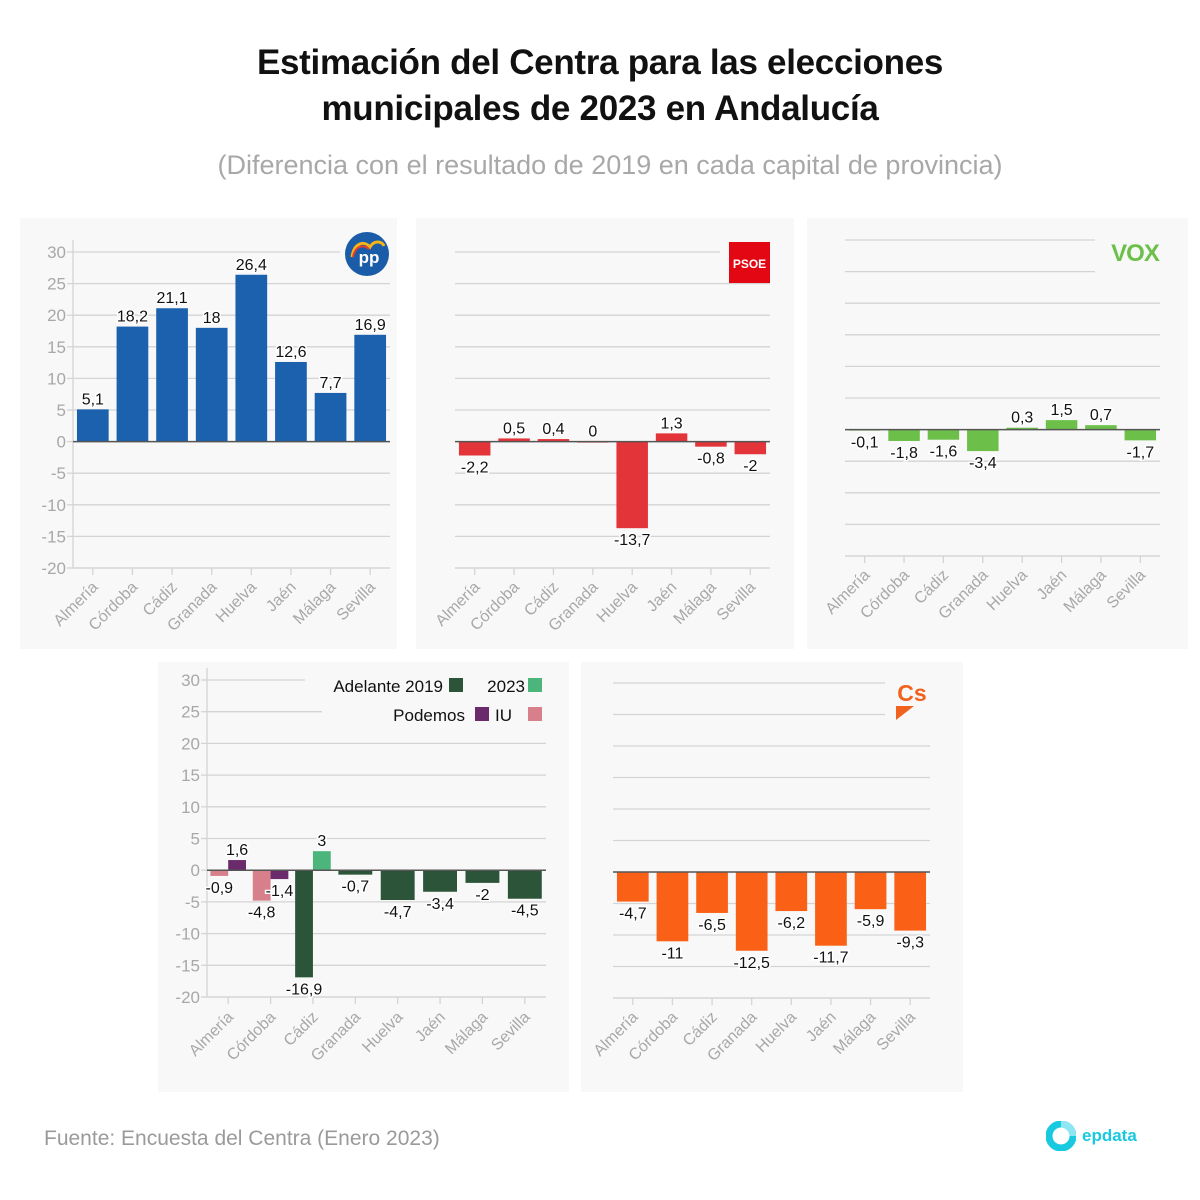  Describe the element at coordinates (304, 989) in the screenshot. I see `data-label: -16,9` at that location.